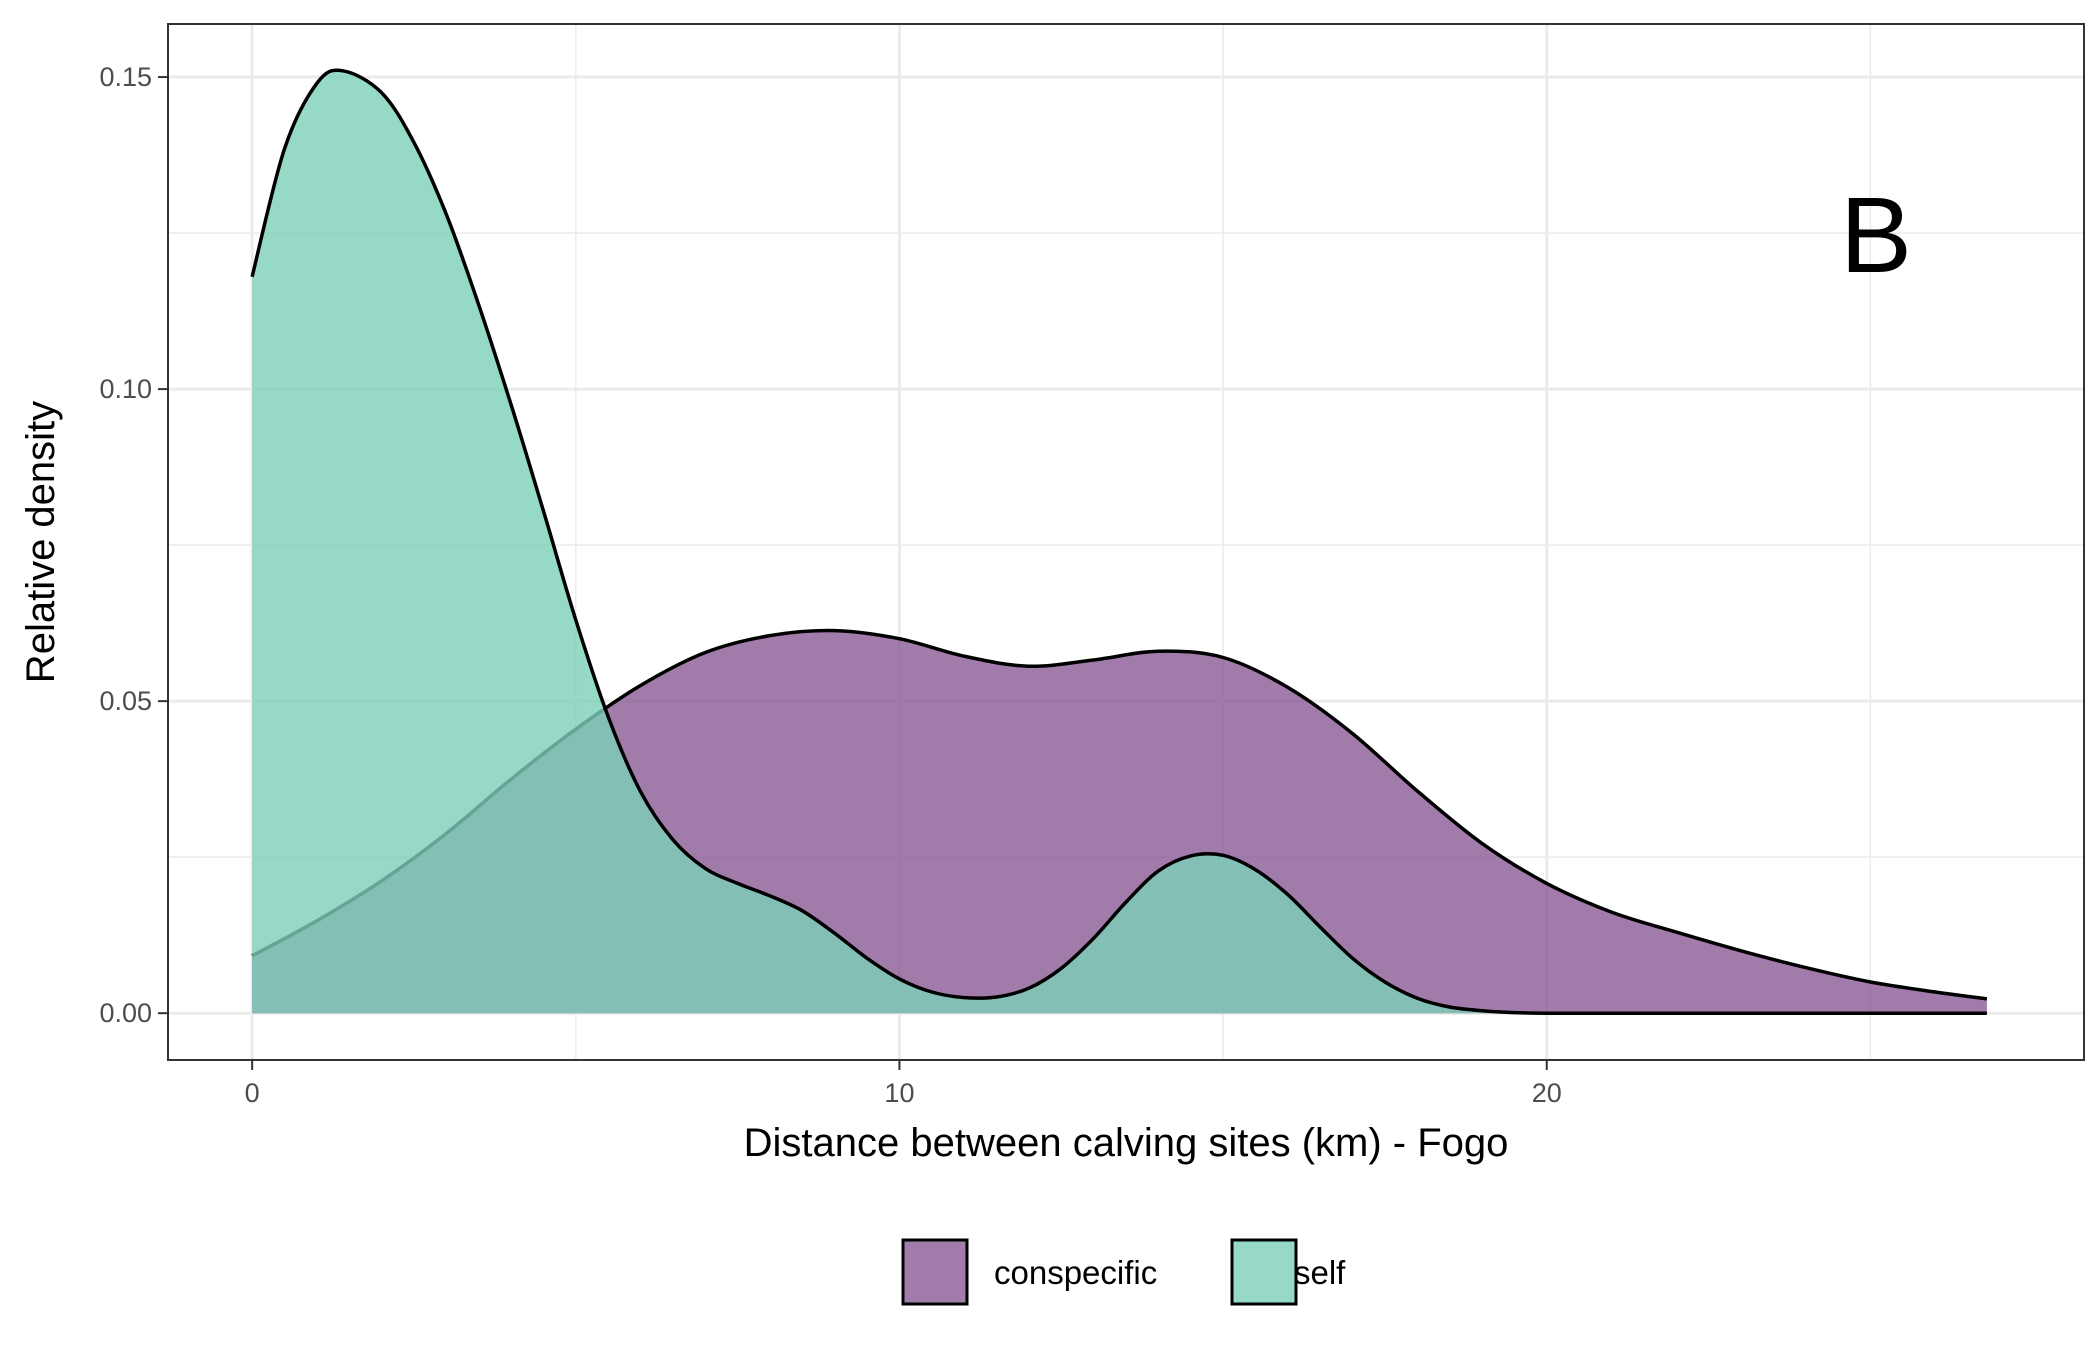 The height and width of the screenshot is (1350, 2100). I want to click on y-axis-title: Relative density, so click(41, 542).